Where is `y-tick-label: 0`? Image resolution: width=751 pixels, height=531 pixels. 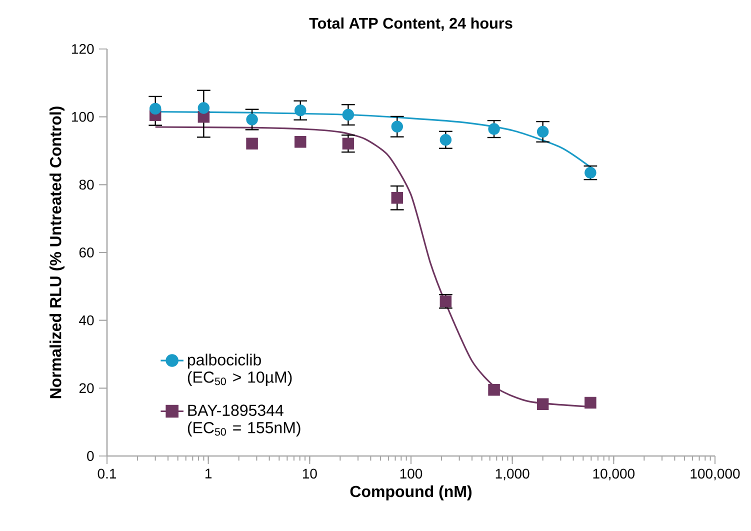
y-tick-label: 0 is located at coordinates (90, 456).